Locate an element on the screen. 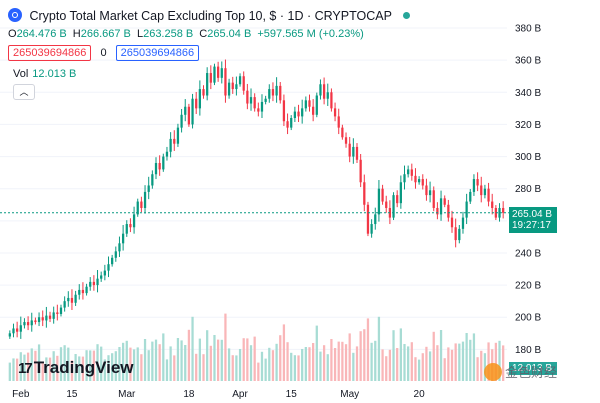 This screenshot has width=600, height=403. low-value: 263.258 B is located at coordinates (168, 34).